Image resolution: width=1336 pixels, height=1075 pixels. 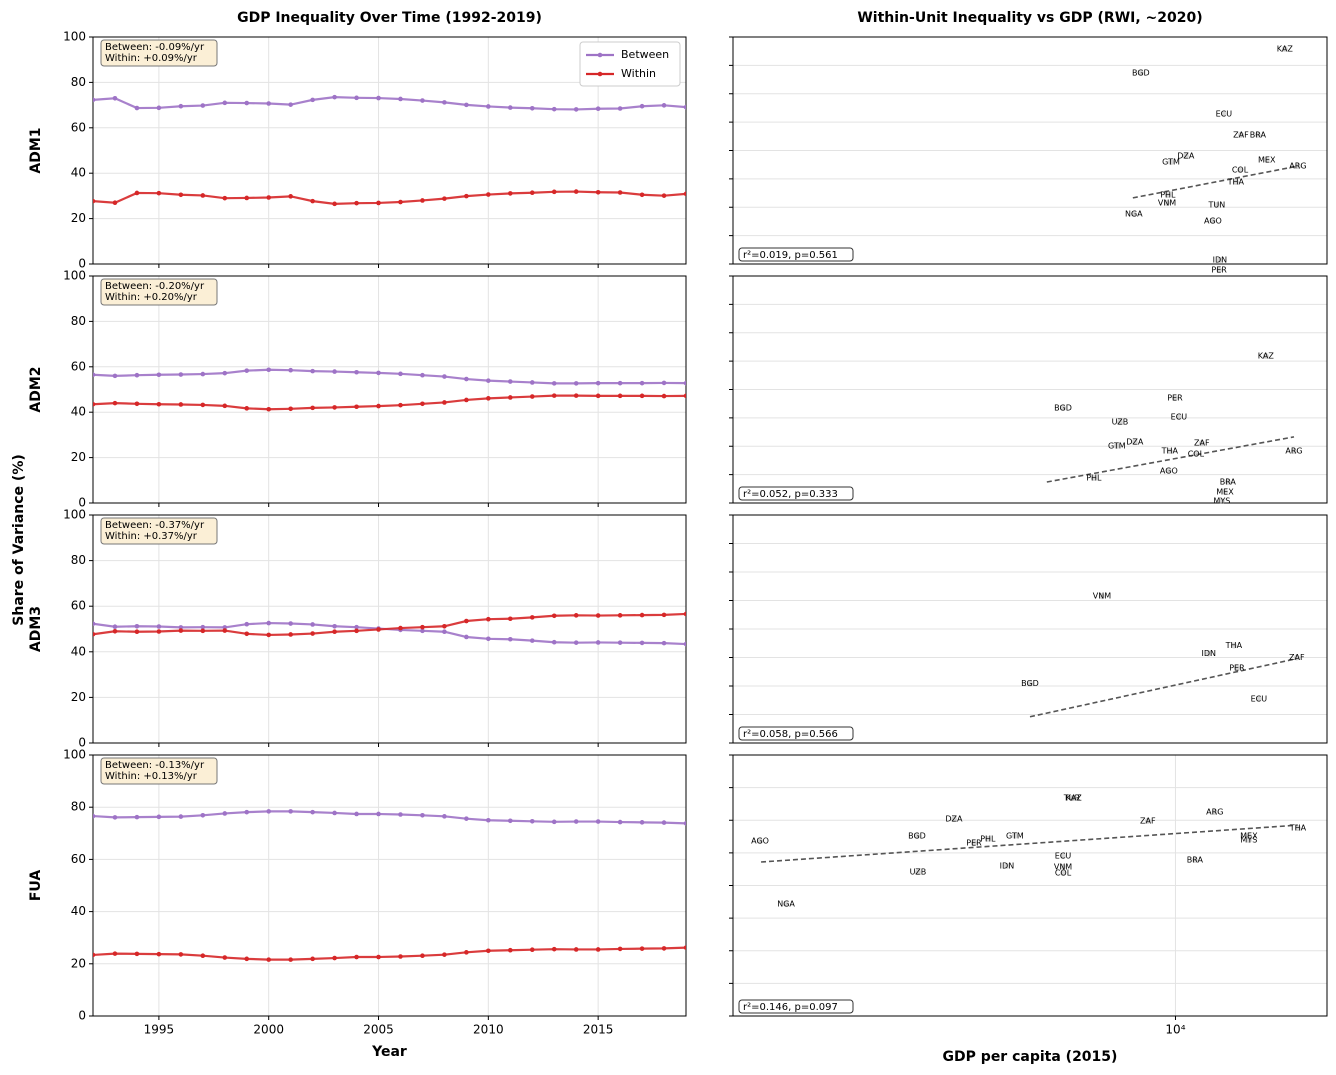 What do you see at coordinates (155, 765) in the screenshot?
I see `annotation: Between: -0.13%/yr` at bounding box center [155, 765].